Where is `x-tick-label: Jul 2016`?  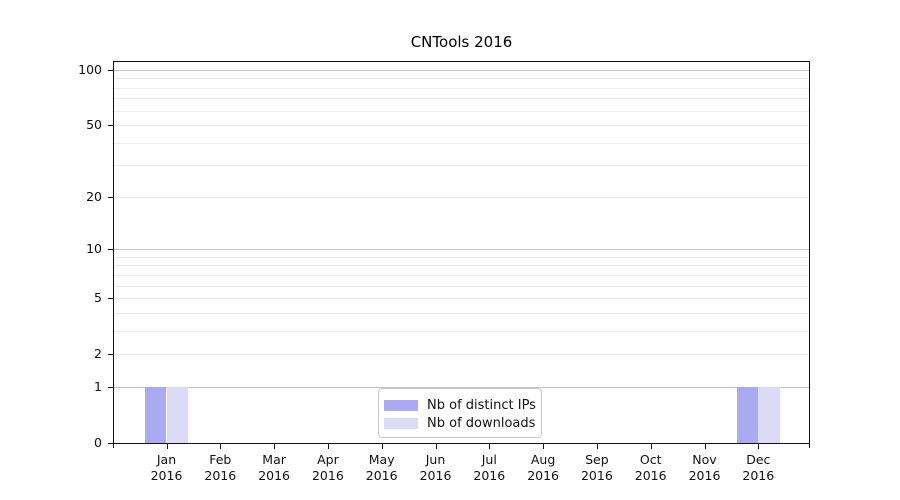 x-tick-label: Jul 2016 is located at coordinates (489, 467).